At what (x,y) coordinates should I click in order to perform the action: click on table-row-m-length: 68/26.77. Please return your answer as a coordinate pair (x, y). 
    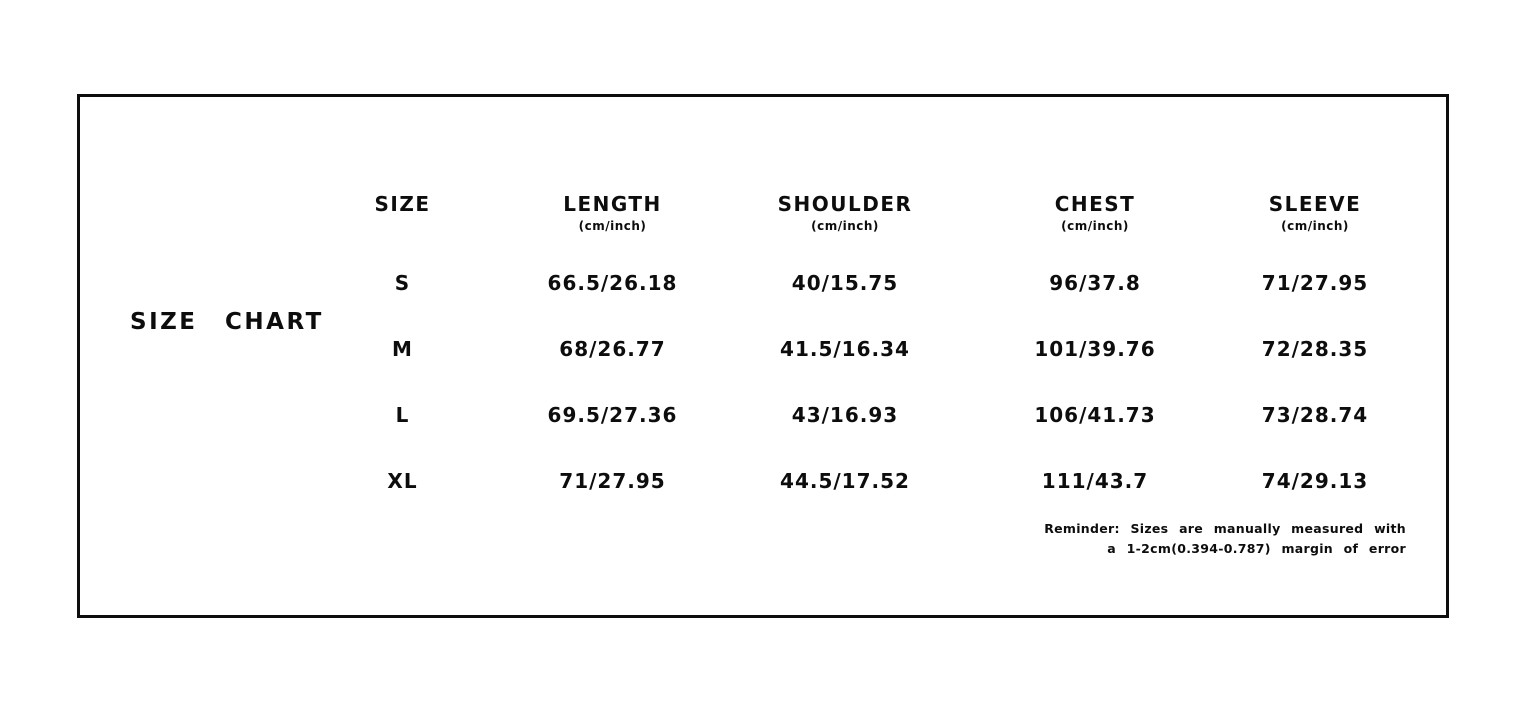
    Looking at the image, I should click on (612, 349).